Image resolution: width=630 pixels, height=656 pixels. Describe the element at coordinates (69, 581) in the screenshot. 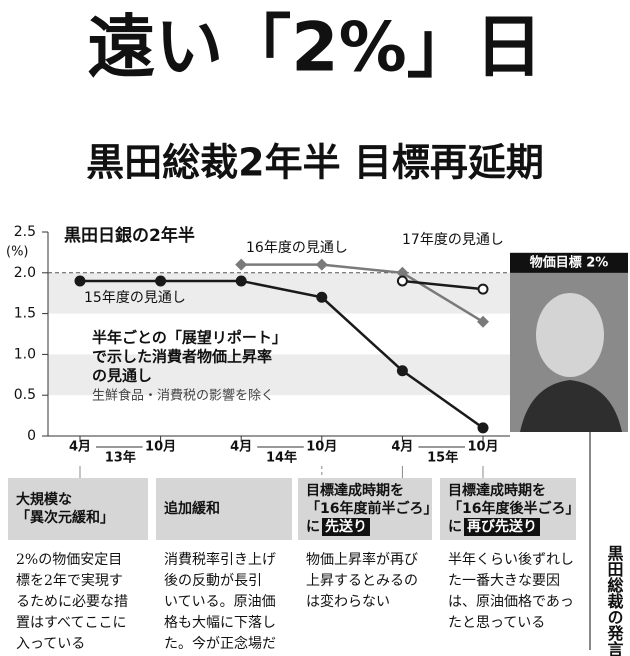

I see `event-quote: 標を2年で実現す` at that location.